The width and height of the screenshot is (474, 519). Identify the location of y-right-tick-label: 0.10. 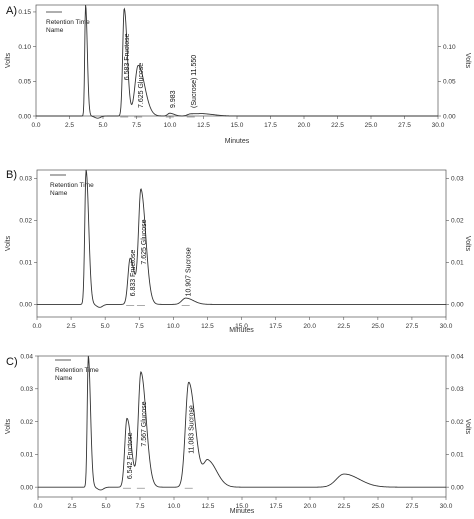
(449, 47).